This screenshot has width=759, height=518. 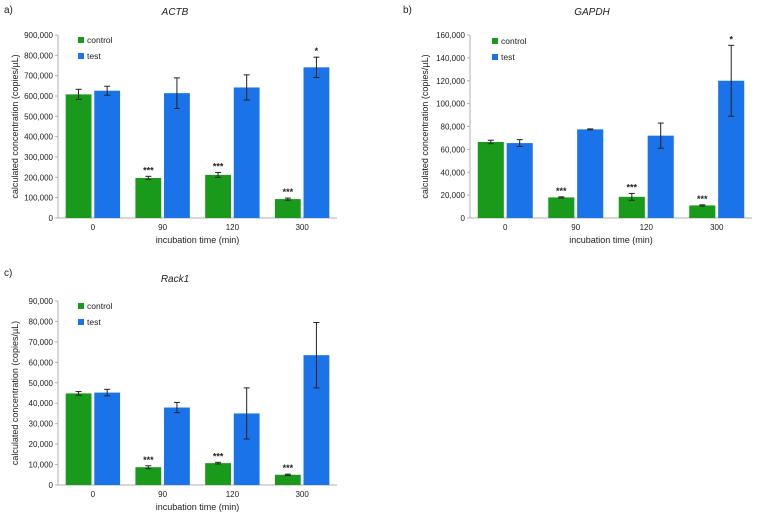 What do you see at coordinates (38, 55) in the screenshot?
I see `y-tick-label: 800,000` at bounding box center [38, 55].